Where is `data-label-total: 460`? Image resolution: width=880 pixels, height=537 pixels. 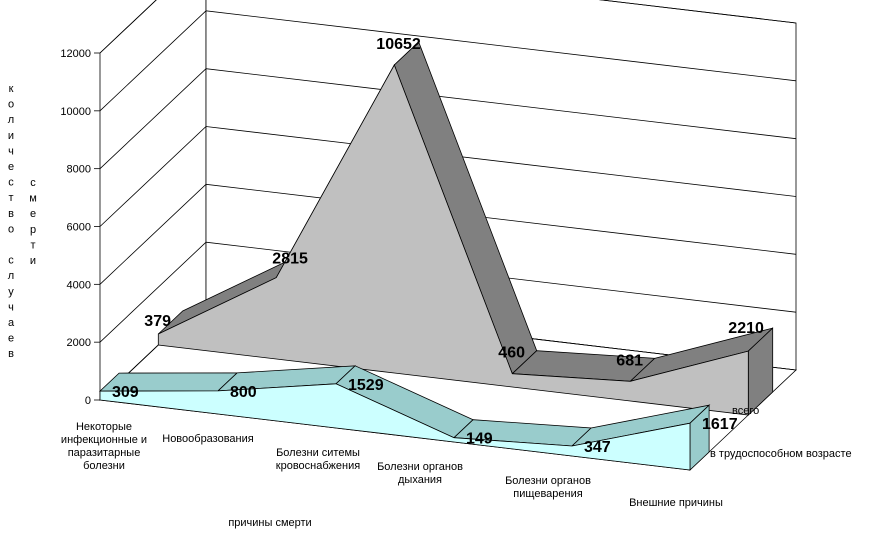
data-label-total: 460 is located at coordinates (511, 353).